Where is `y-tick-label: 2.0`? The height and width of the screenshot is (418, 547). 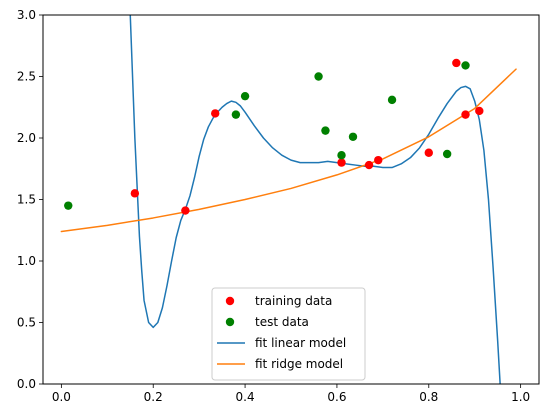
y-tick-label: 2.0 is located at coordinates (26, 138).